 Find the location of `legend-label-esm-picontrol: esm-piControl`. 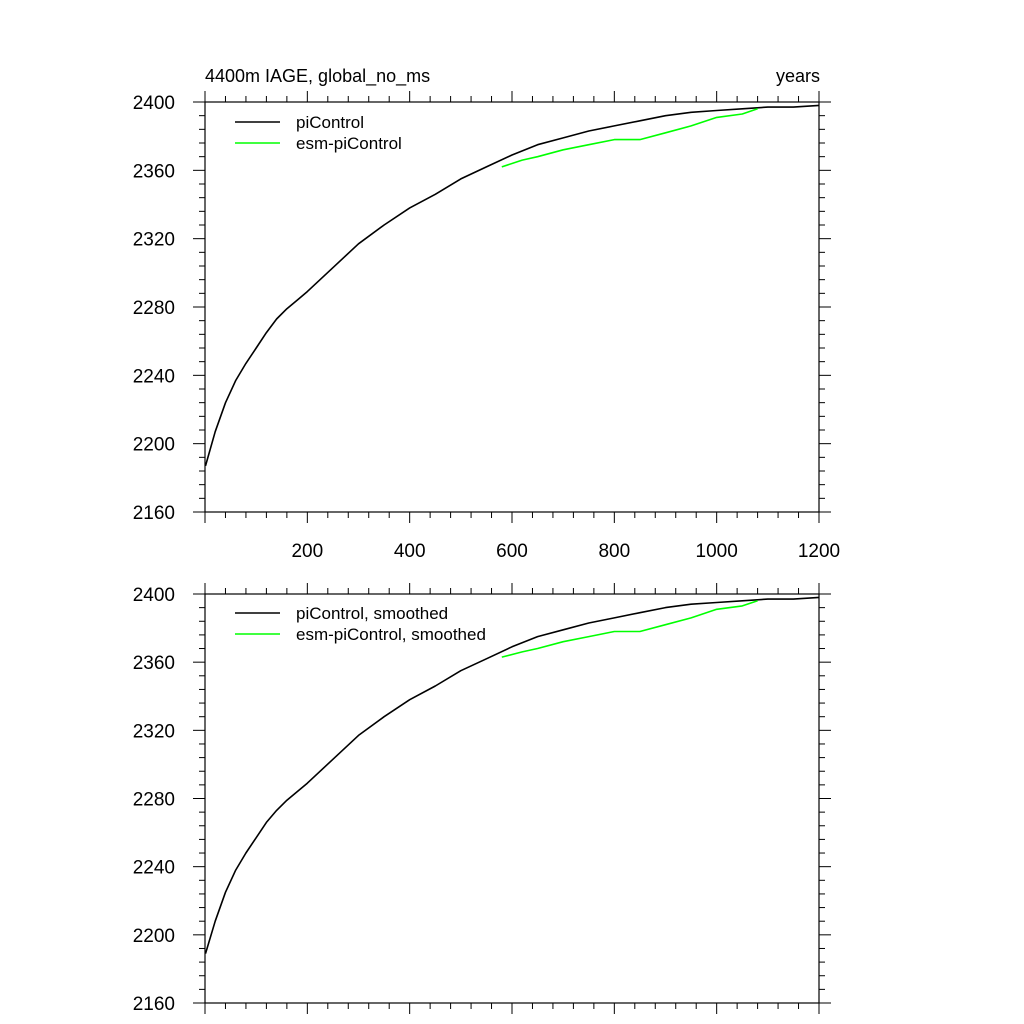

legend-label-esm-picontrol: esm-piControl is located at coordinates (349, 143).